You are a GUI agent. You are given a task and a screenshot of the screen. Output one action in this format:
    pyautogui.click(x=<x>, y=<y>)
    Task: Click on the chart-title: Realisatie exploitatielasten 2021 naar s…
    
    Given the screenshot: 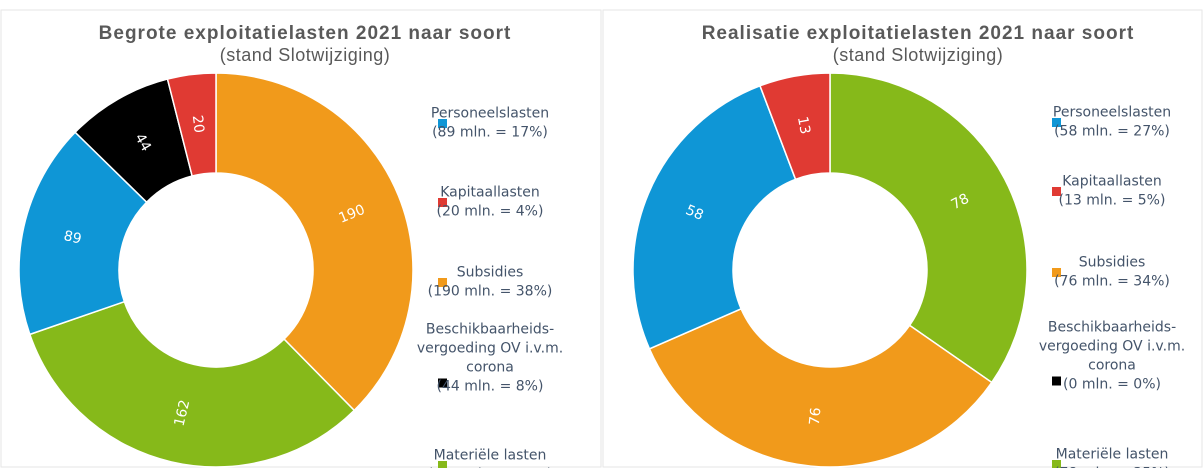 What is the action you would take?
    pyautogui.click(x=918, y=33)
    